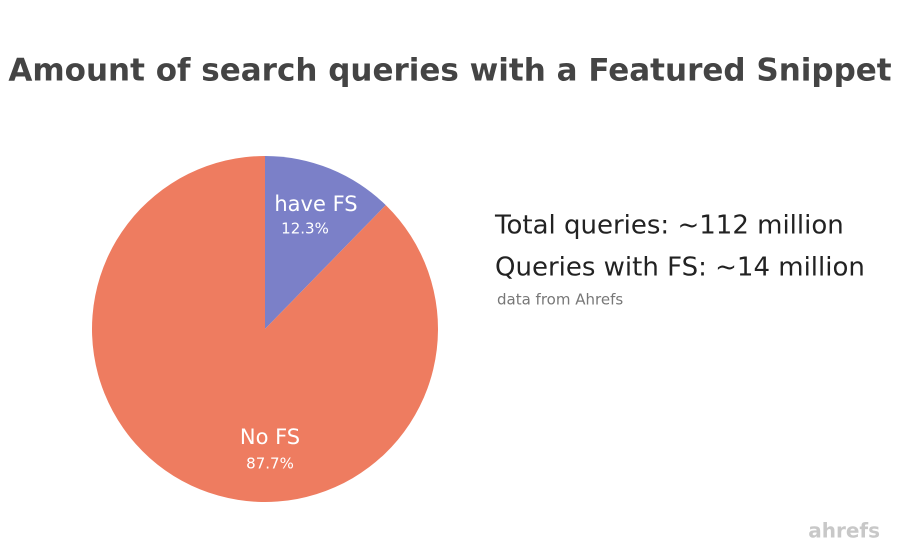  Describe the element at coordinates (270, 464) in the screenshot. I see `slice-value-label: 87.7%` at that location.